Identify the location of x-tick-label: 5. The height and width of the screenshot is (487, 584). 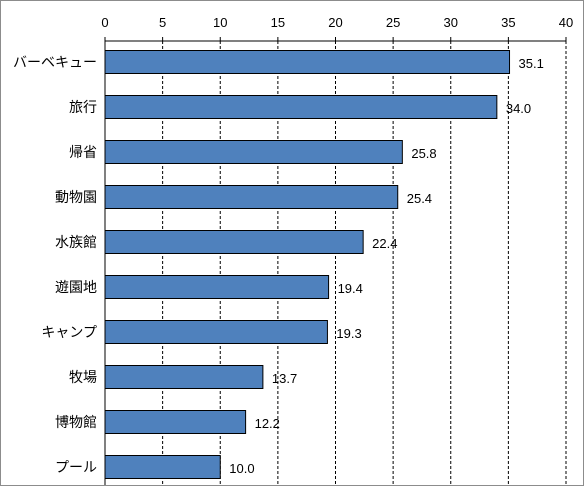
(162, 22).